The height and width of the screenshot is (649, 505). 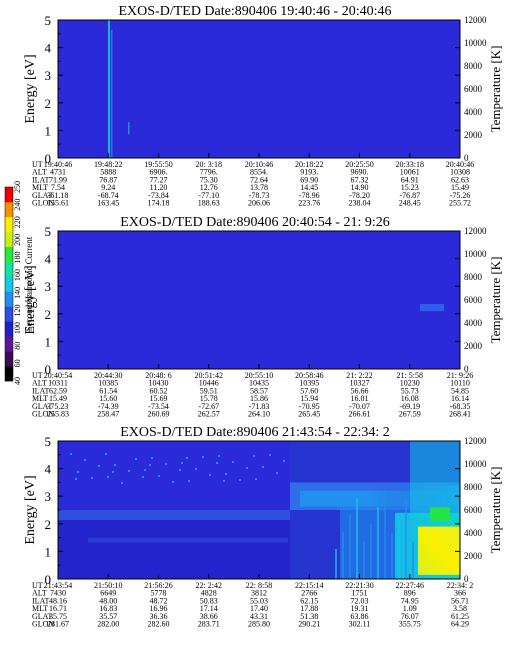 What do you see at coordinates (359, 375) in the screenshot?
I see `table-cell: 21: 2:22` at bounding box center [359, 375].